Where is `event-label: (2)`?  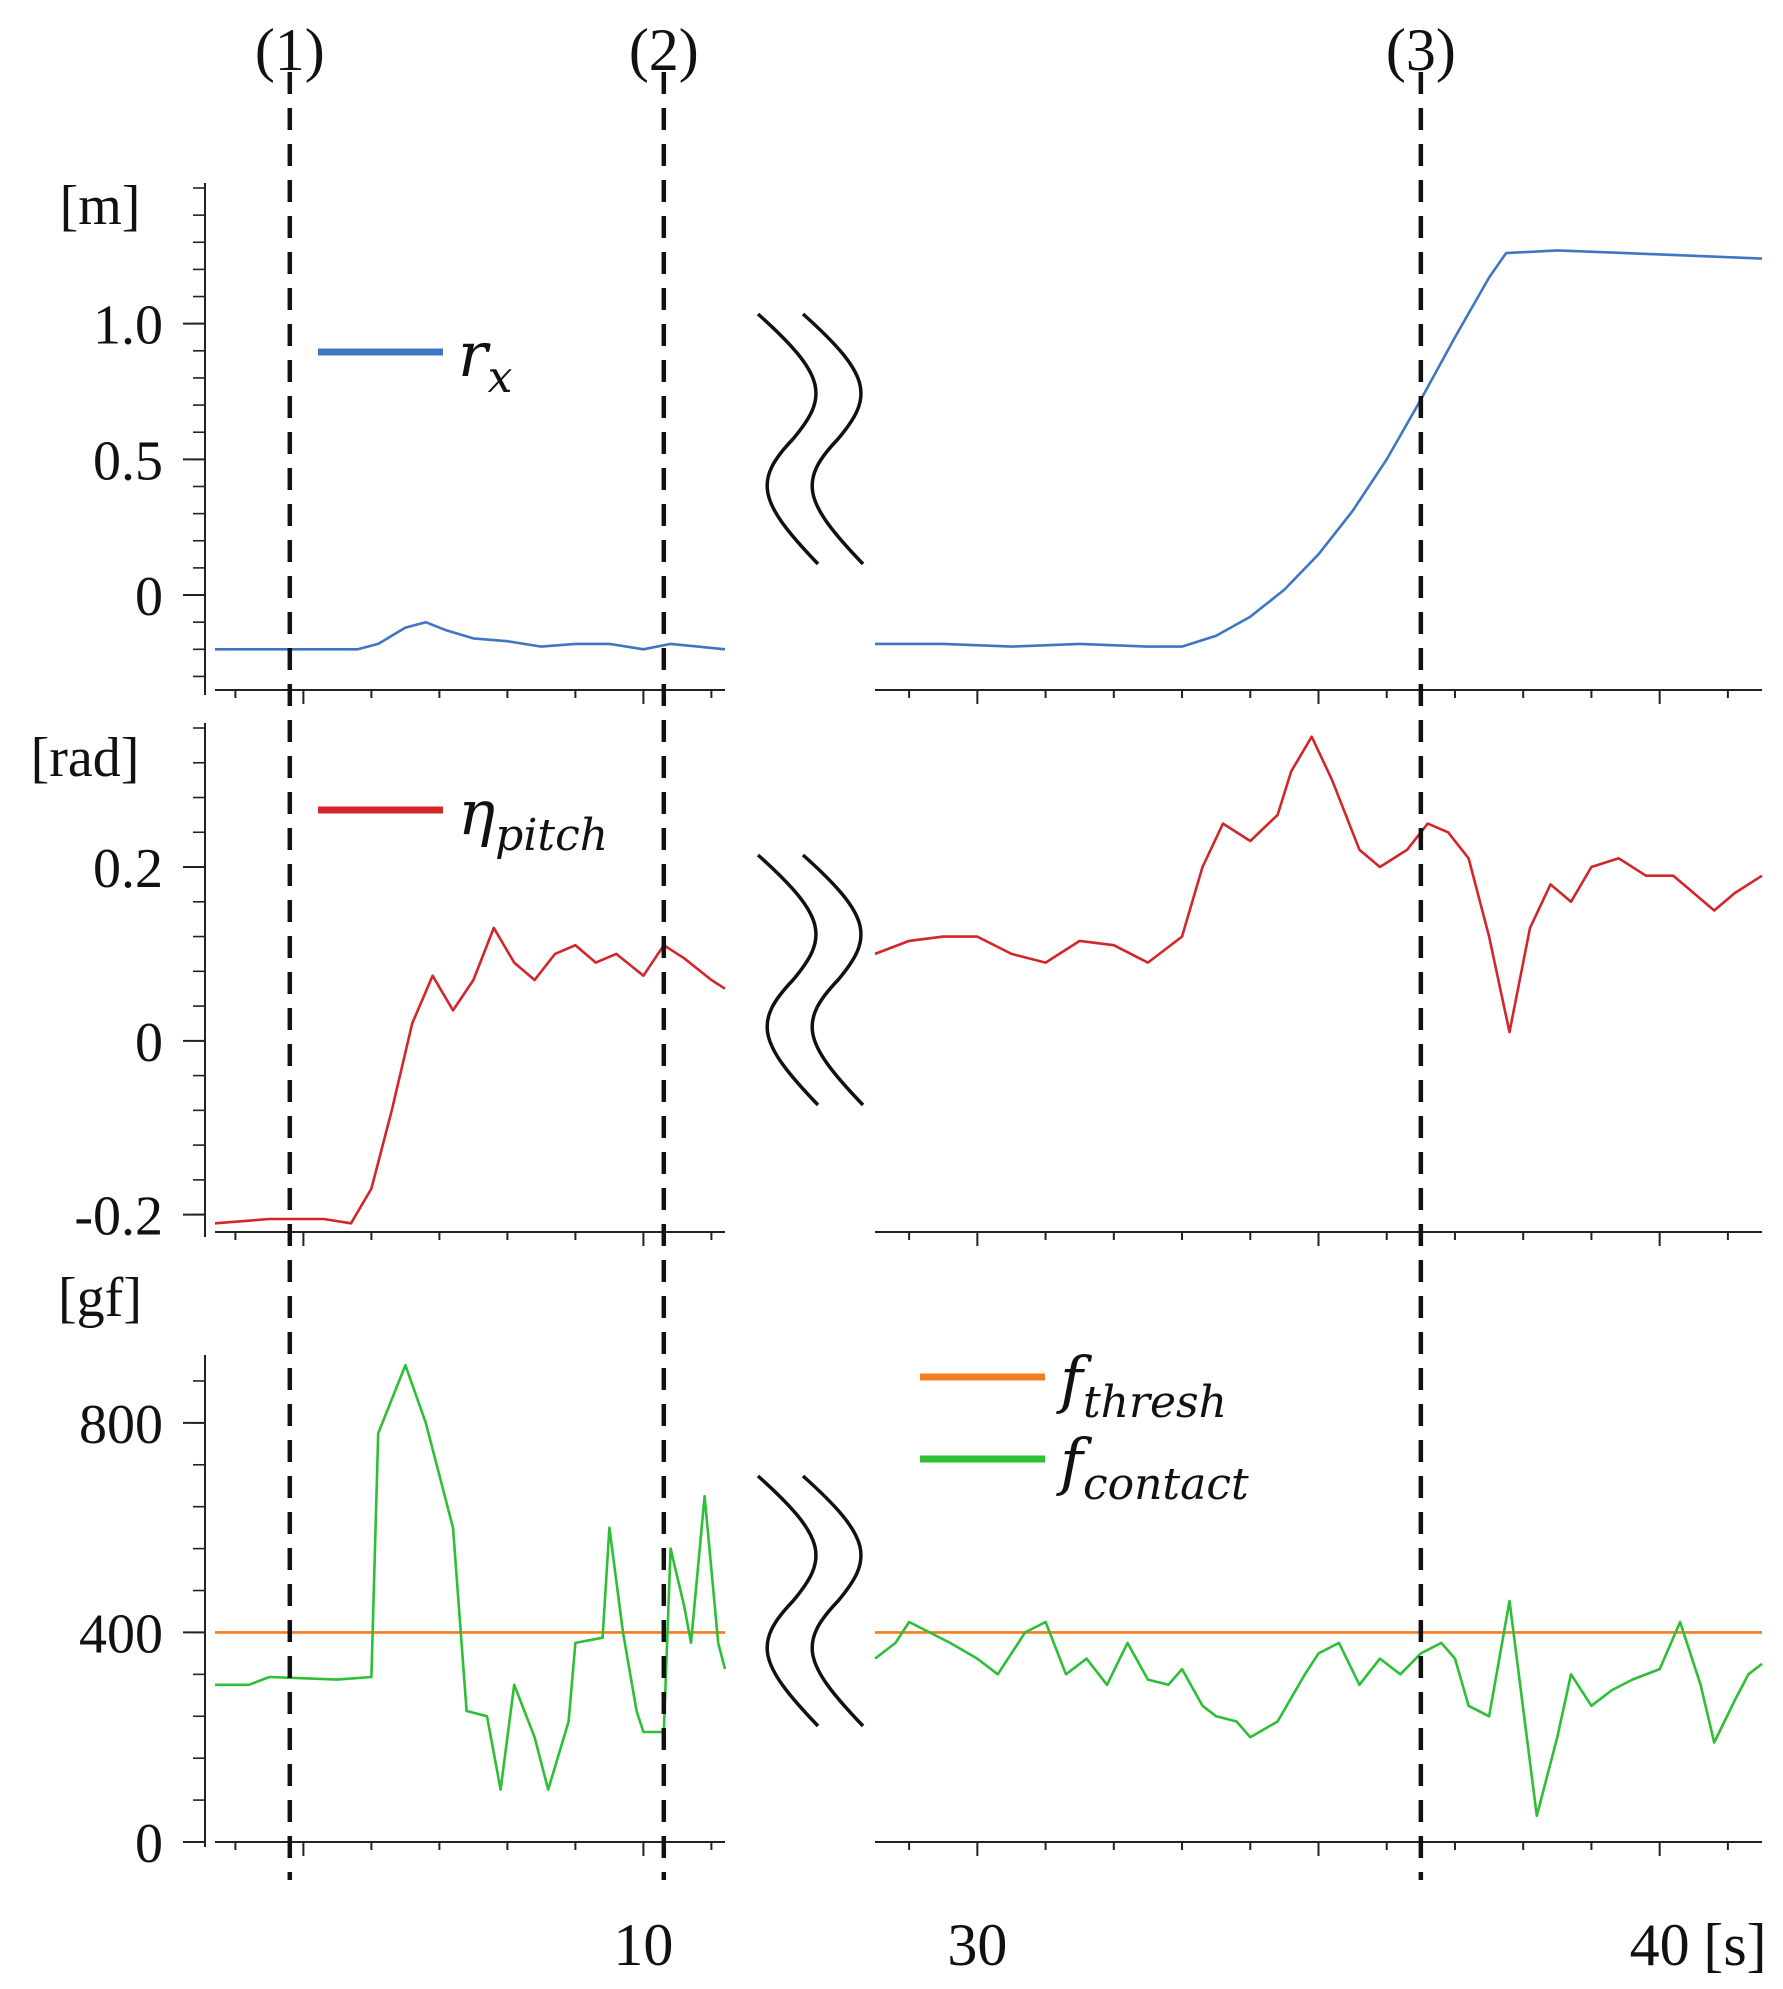 event-label: (2) is located at coordinates (664, 50).